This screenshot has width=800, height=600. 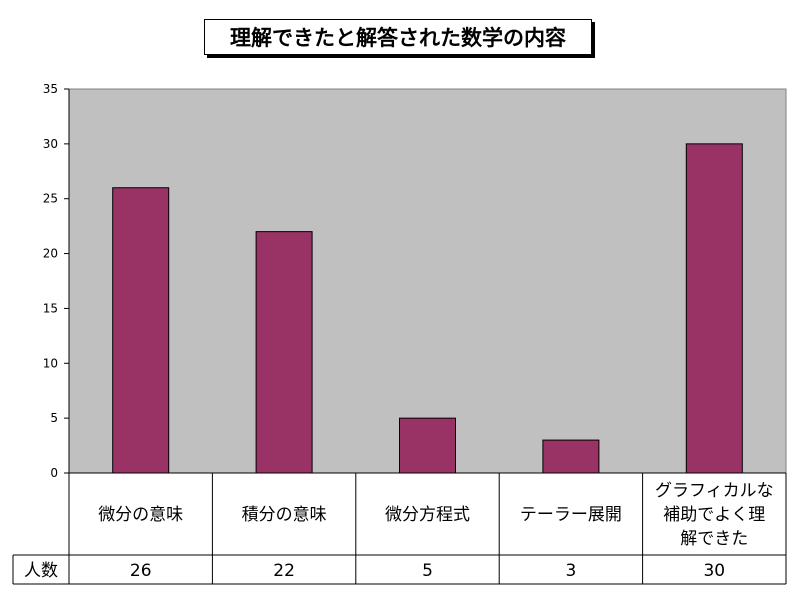 I want to click on category-label: 積分の意味, so click(x=284, y=515).